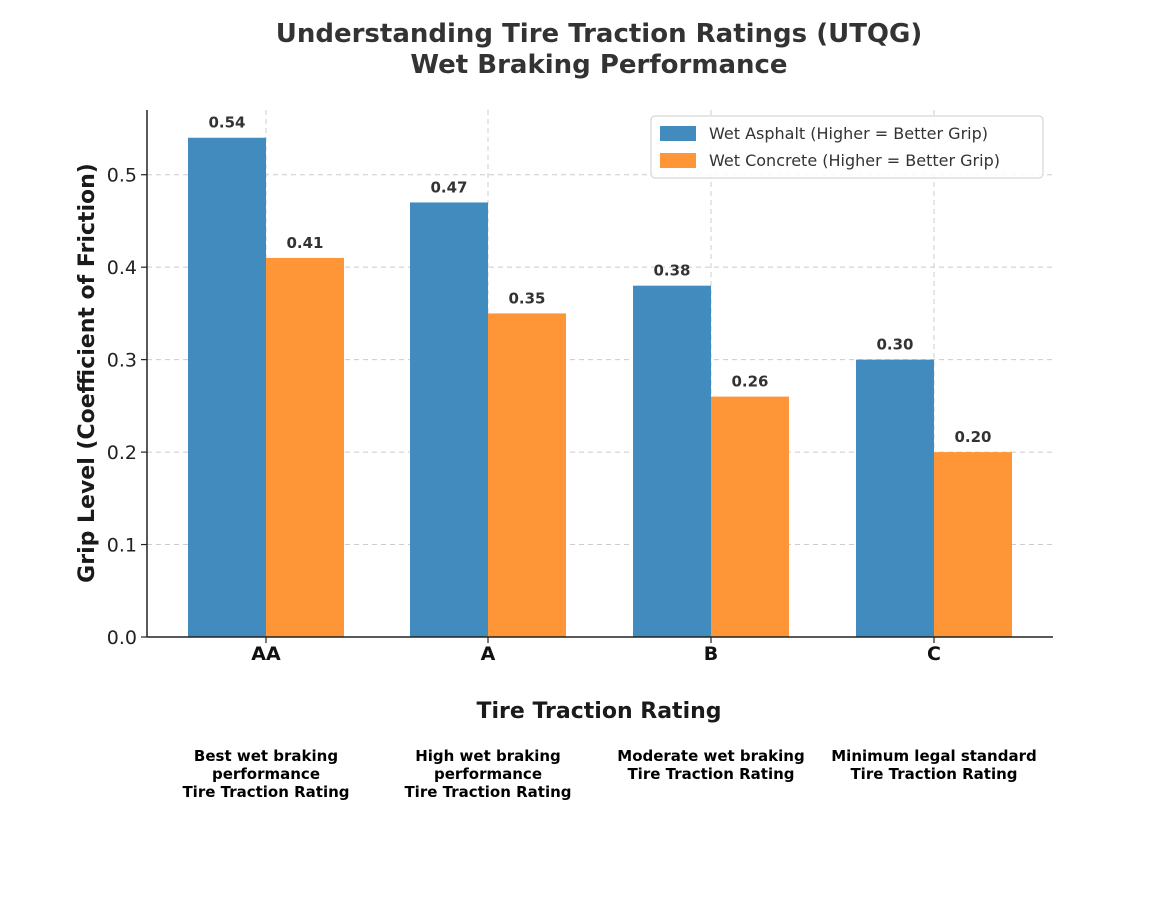 This screenshot has width=1170, height=910. Describe the element at coordinates (122, 453) in the screenshot. I see `y-tick-label: 0.2` at that location.